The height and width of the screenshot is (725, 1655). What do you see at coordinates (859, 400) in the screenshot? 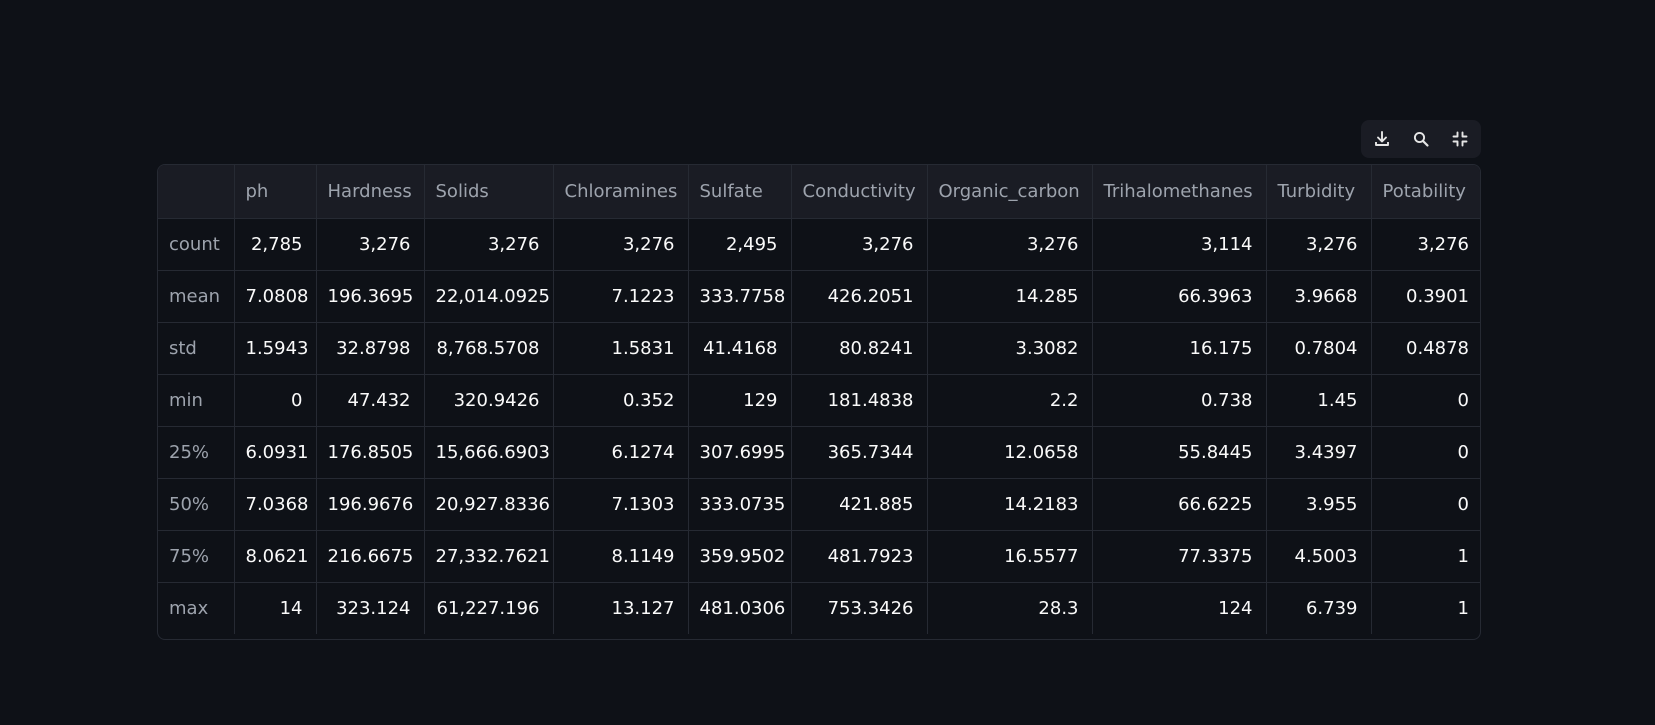
I see `table-cell: 181.4838` at bounding box center [859, 400].